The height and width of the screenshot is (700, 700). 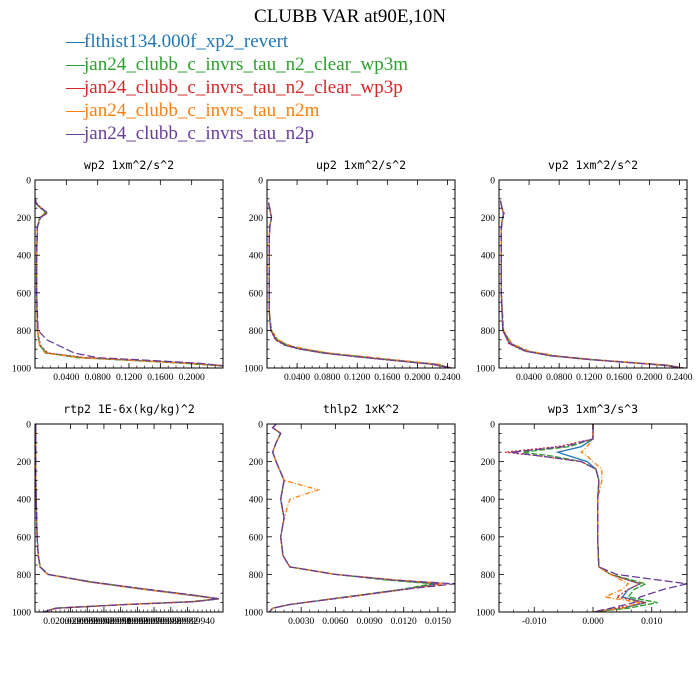 What do you see at coordinates (243, 87) in the screenshot?
I see `legend-label: jan24_clubb_c_invrs_tau_n2_clear_wp3p` at bounding box center [243, 87].